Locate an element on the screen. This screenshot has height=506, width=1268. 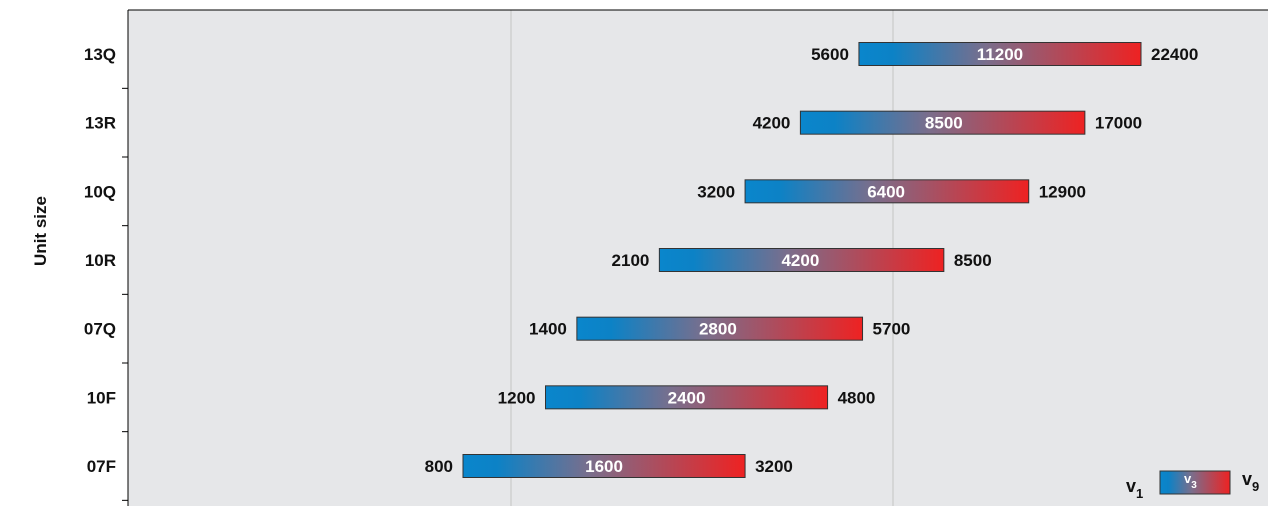
bar-group-13r: 13R 4200 8500 17000 is located at coordinates (613, 122).